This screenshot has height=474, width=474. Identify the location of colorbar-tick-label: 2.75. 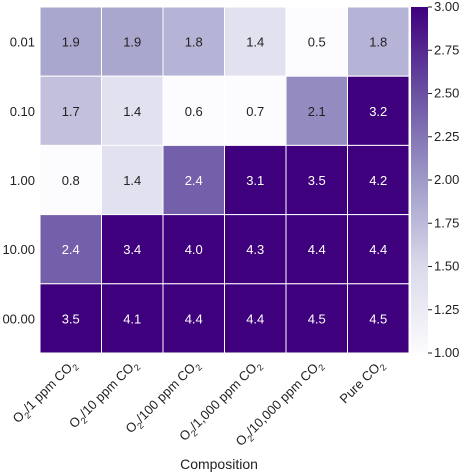
(446, 49).